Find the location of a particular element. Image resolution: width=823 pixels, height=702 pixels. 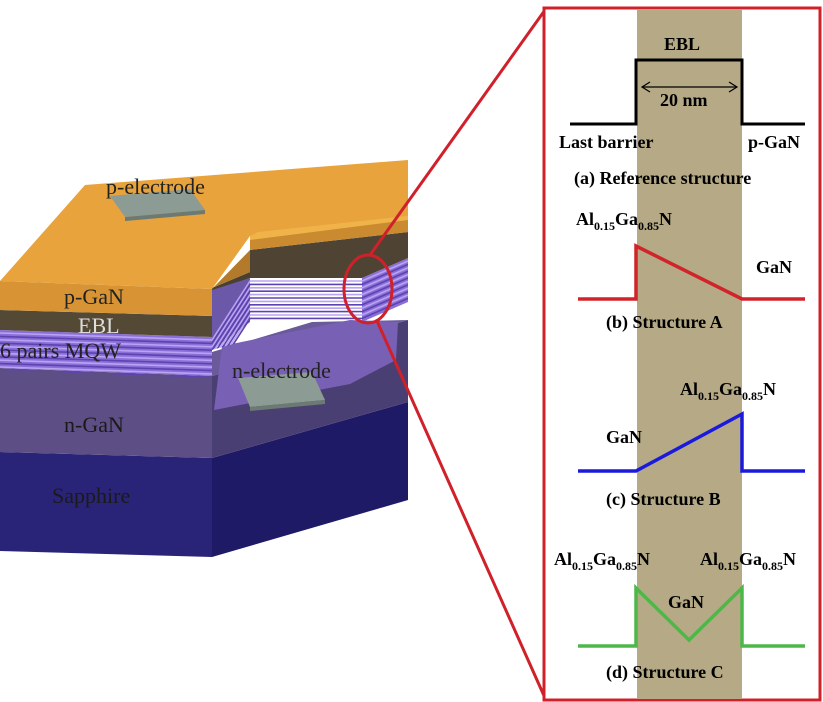

n-electrode-label: n-electrode is located at coordinates (281, 370).